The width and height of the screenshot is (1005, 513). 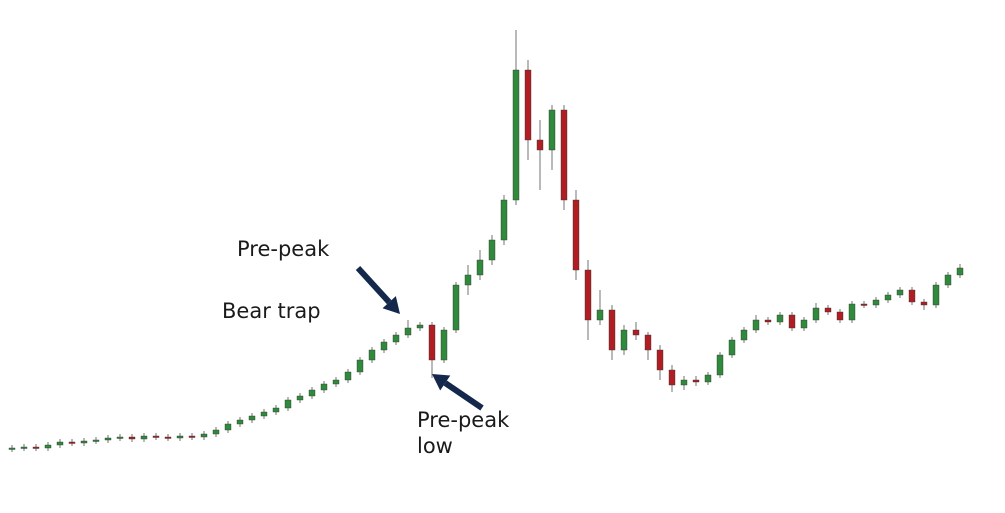 What do you see at coordinates (435, 446) in the screenshot?
I see `annotation: low` at bounding box center [435, 446].